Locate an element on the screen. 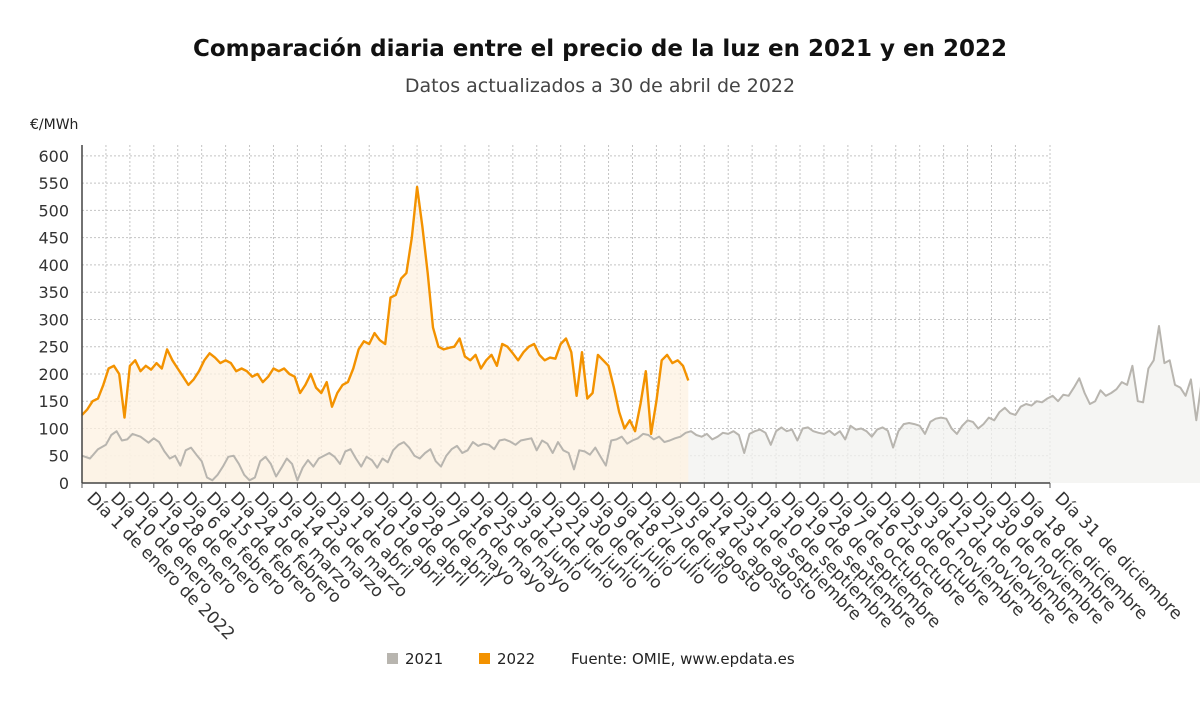  legend-label-2022: 2022 is located at coordinates (516, 659).